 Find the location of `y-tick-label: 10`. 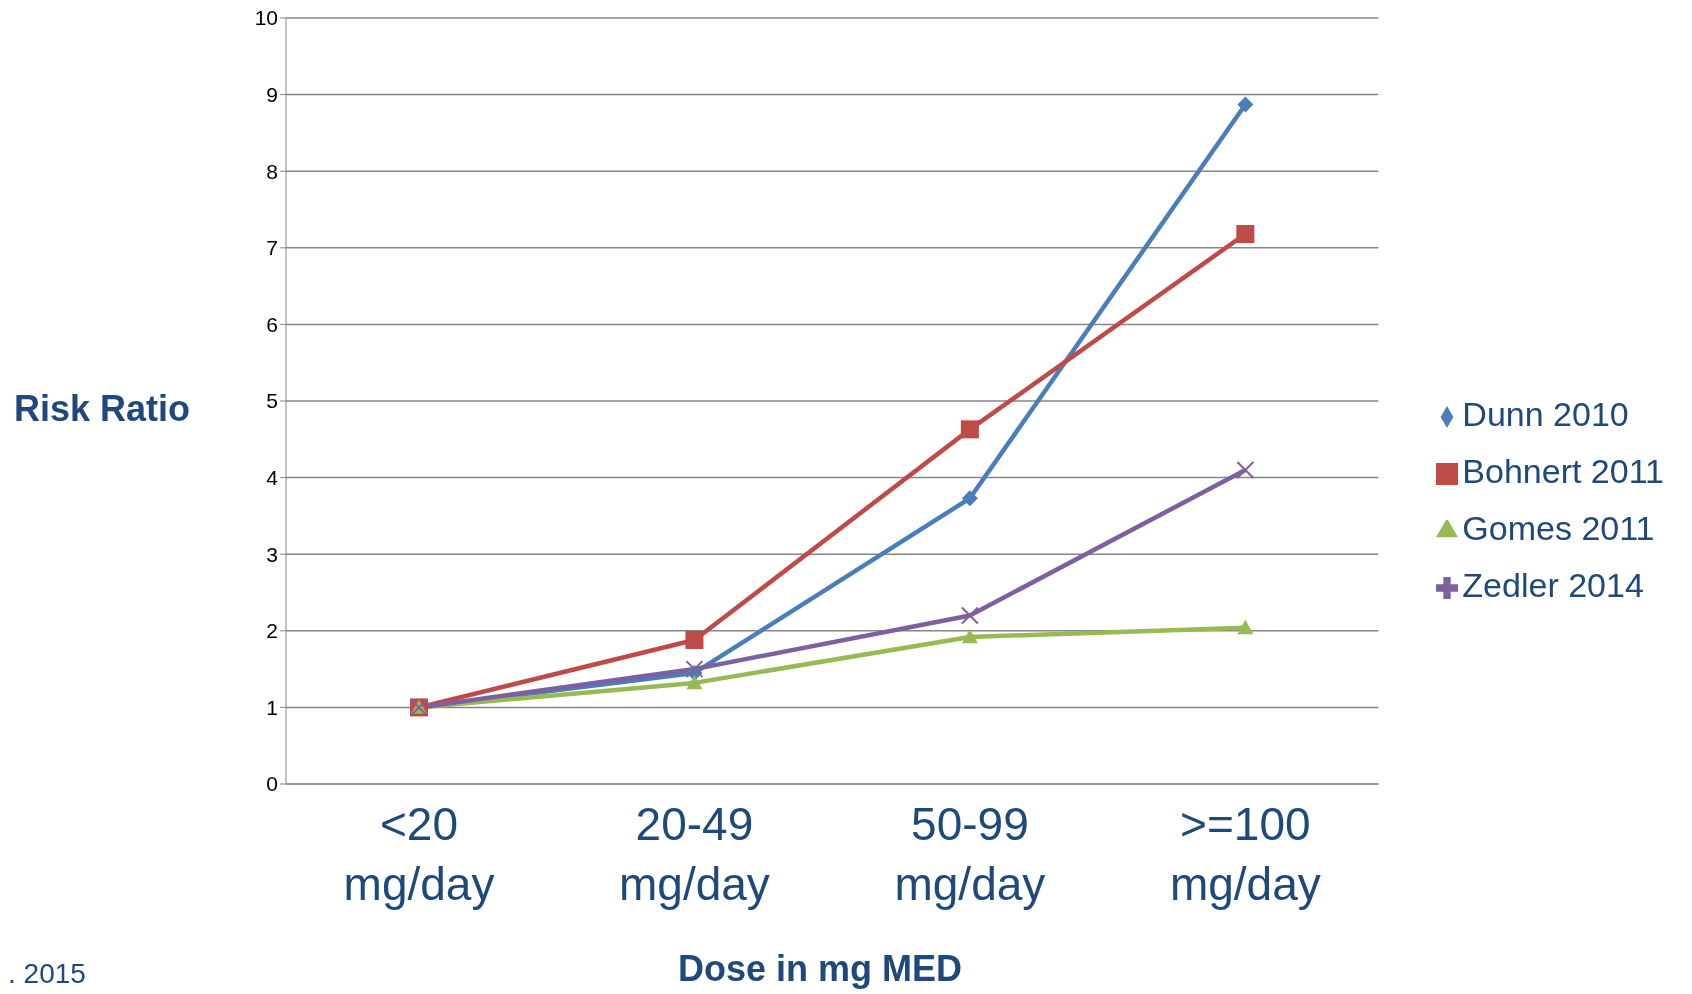

y-tick-label: 10 is located at coordinates (266, 18).